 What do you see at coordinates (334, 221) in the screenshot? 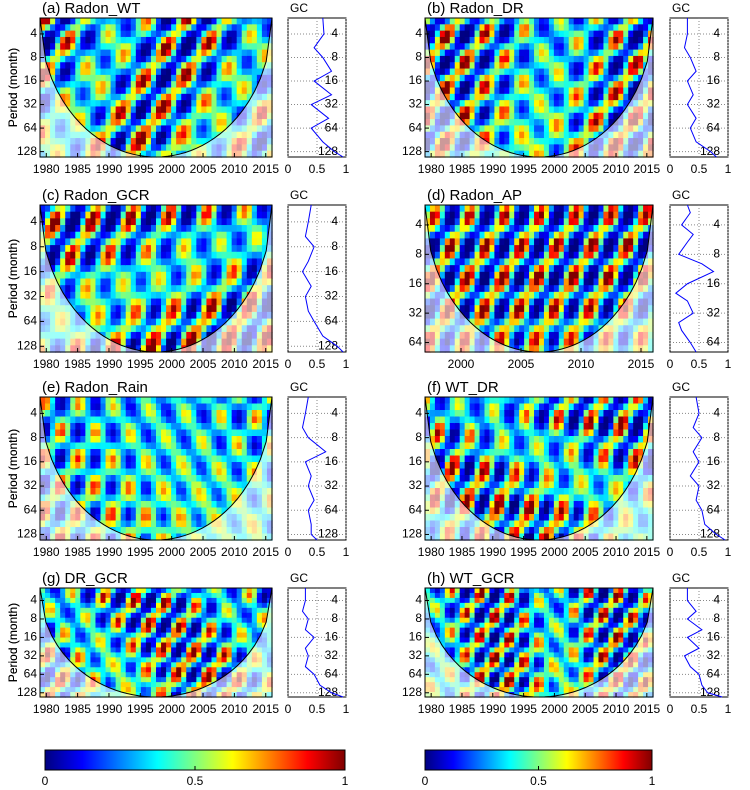
I see `gc-y-tick-label: 4` at bounding box center [334, 221].